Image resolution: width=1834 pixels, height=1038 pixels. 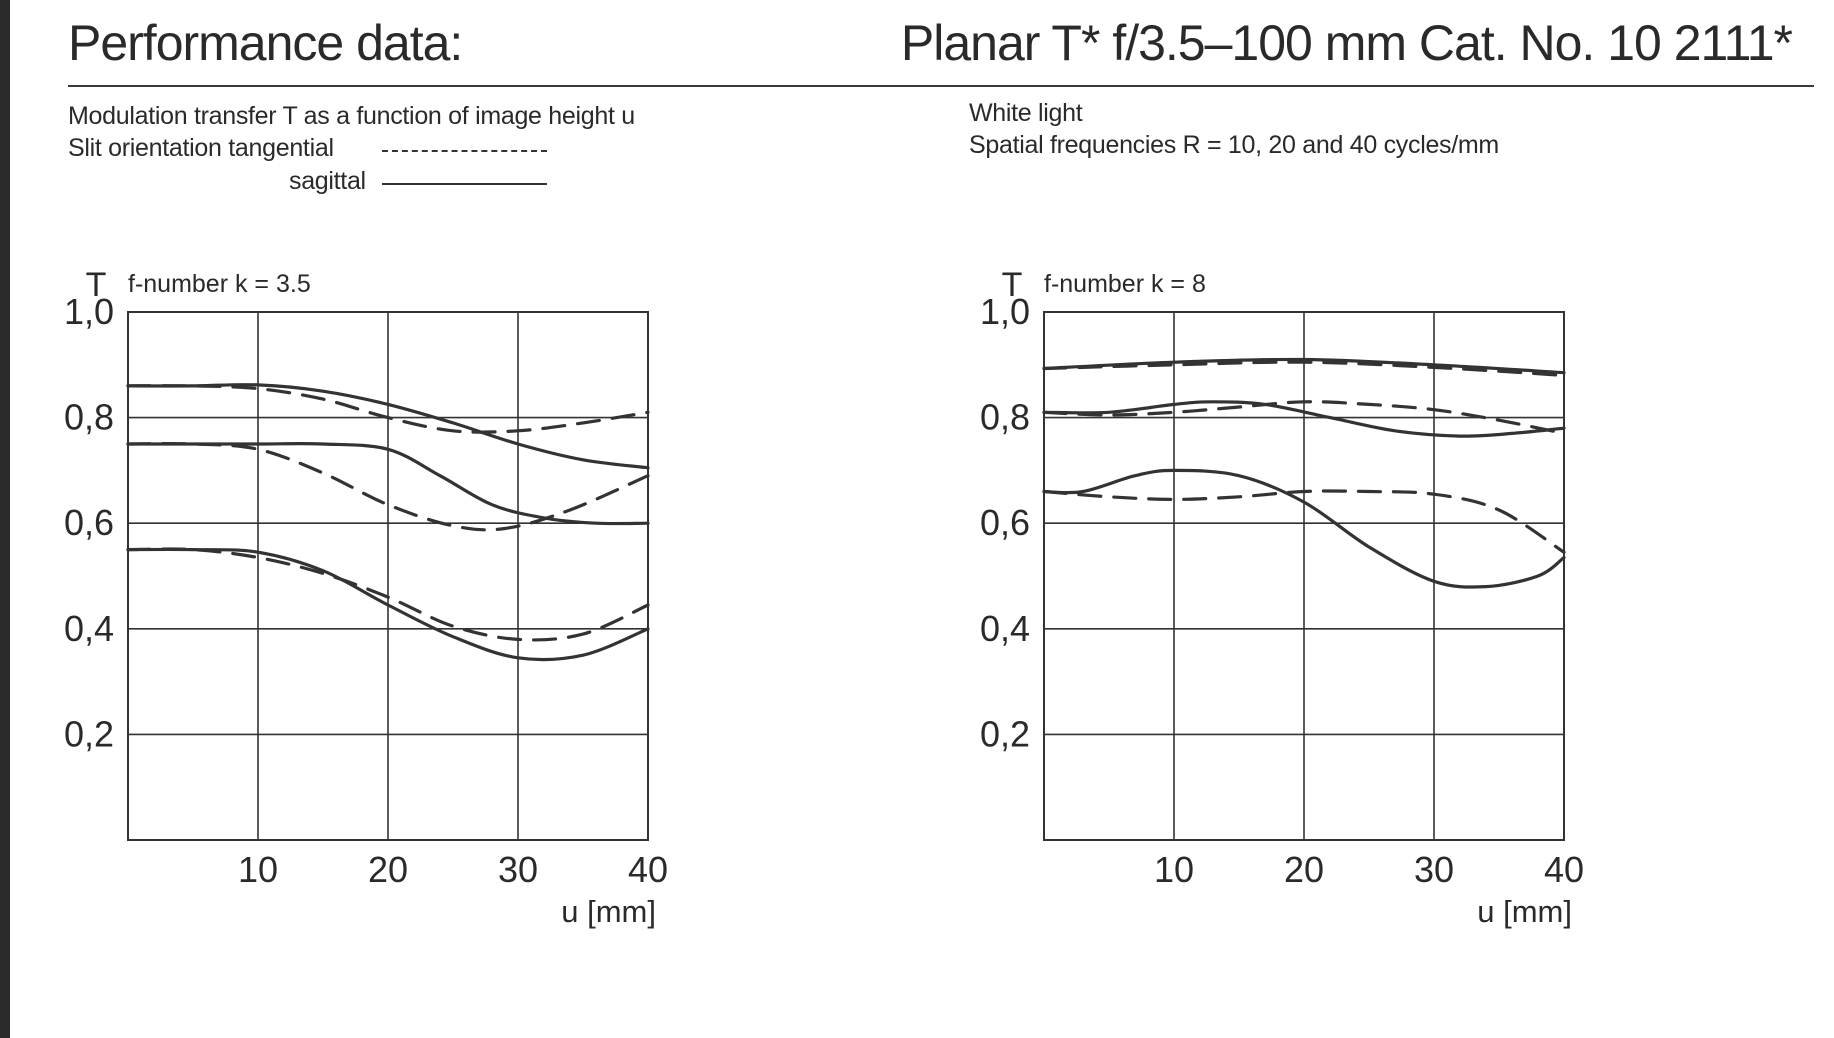 What do you see at coordinates (464, 184) in the screenshot?
I see `sagittal-solid-line-sample` at bounding box center [464, 184].